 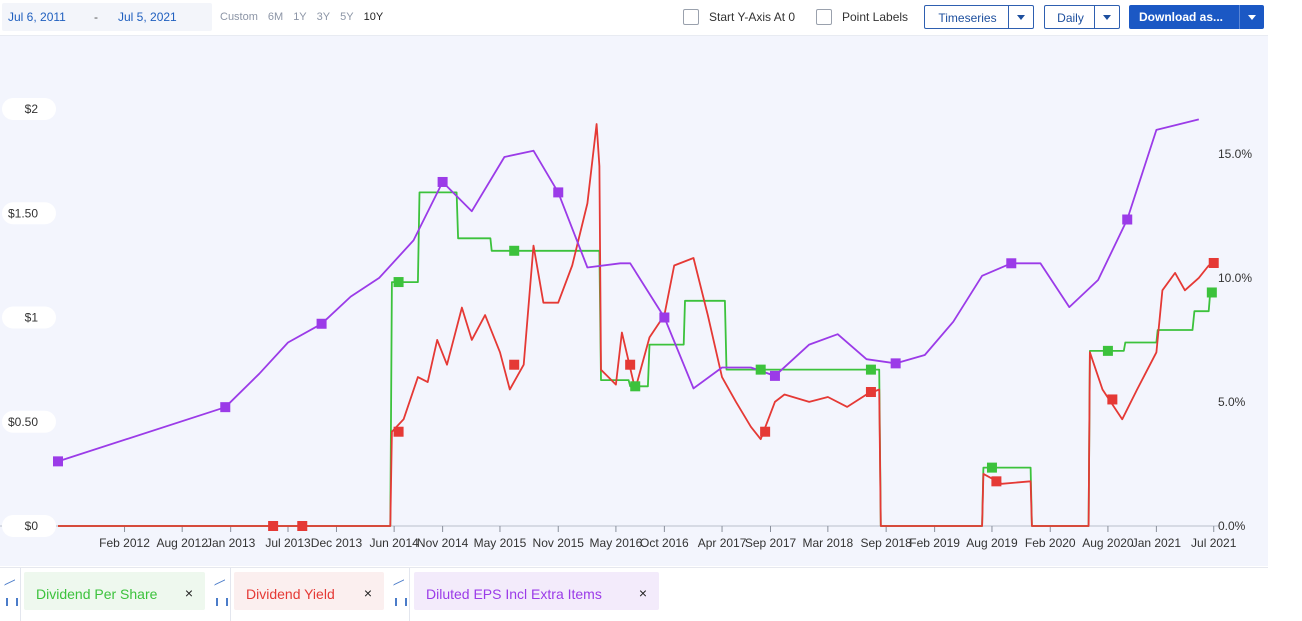 I want to click on point-labels-label: Point Labels, so click(x=875, y=17).